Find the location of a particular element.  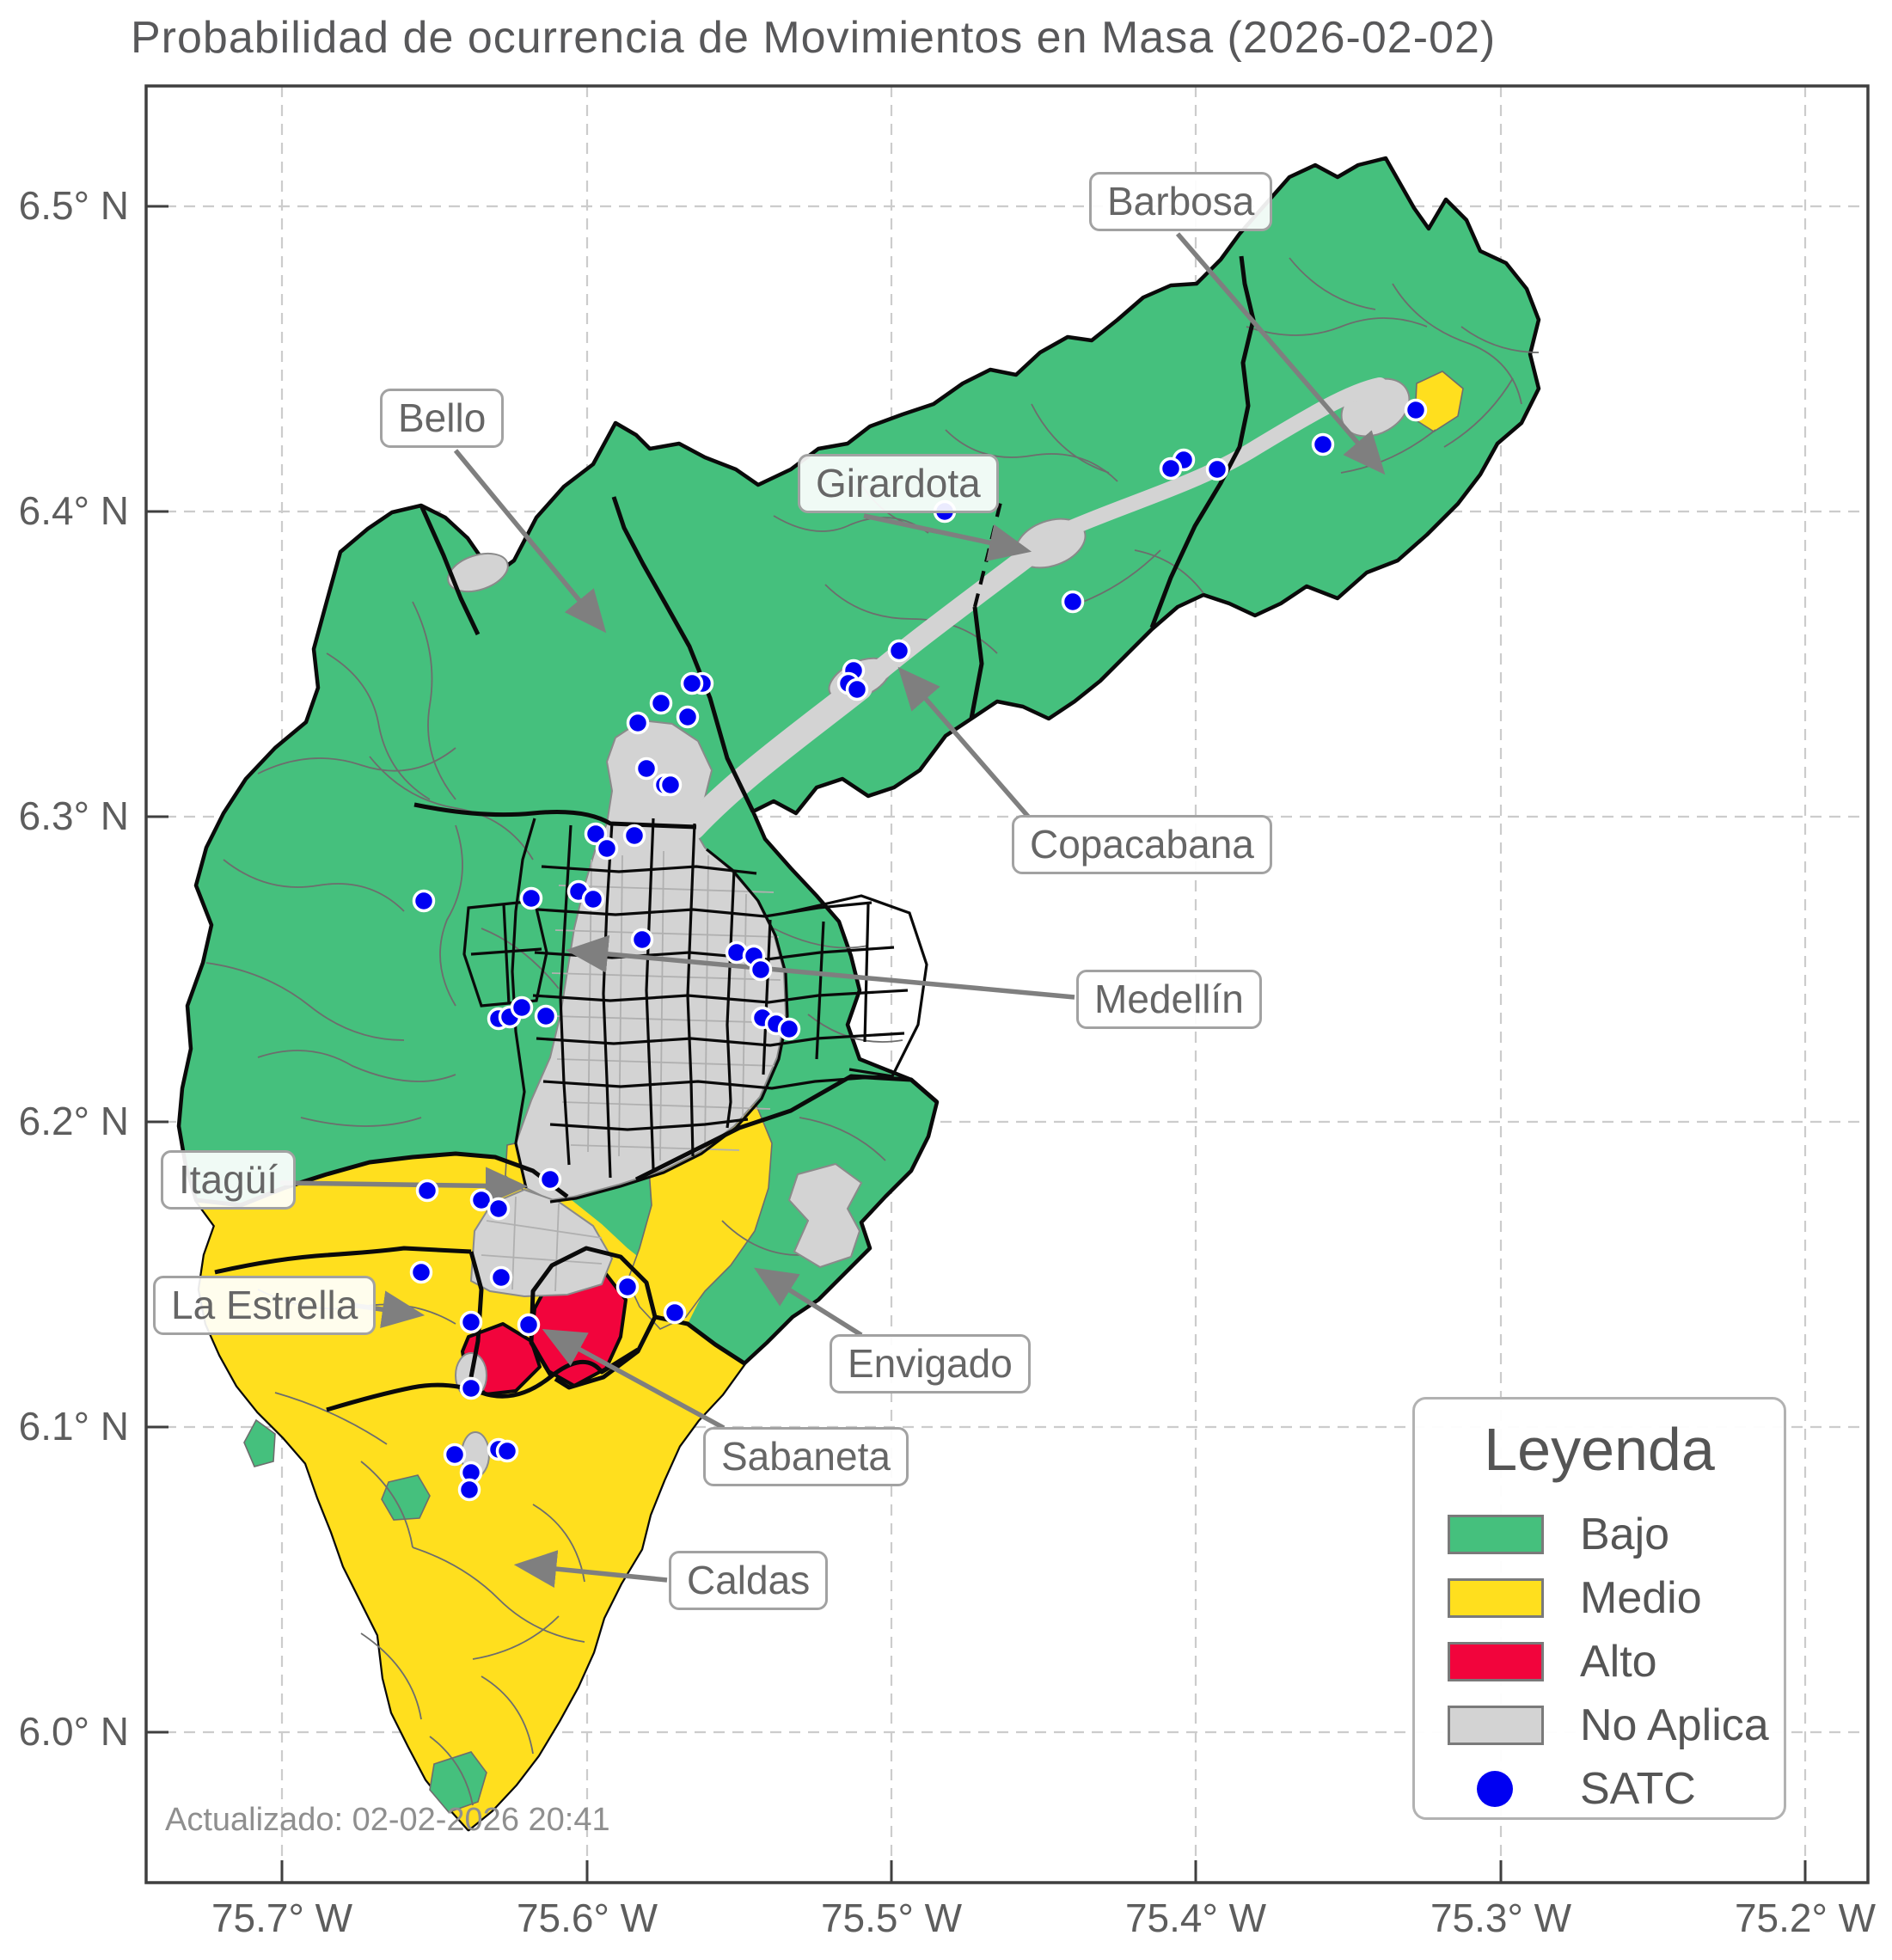

legend-item-satc: SATC is located at coordinates (1599, 1789).